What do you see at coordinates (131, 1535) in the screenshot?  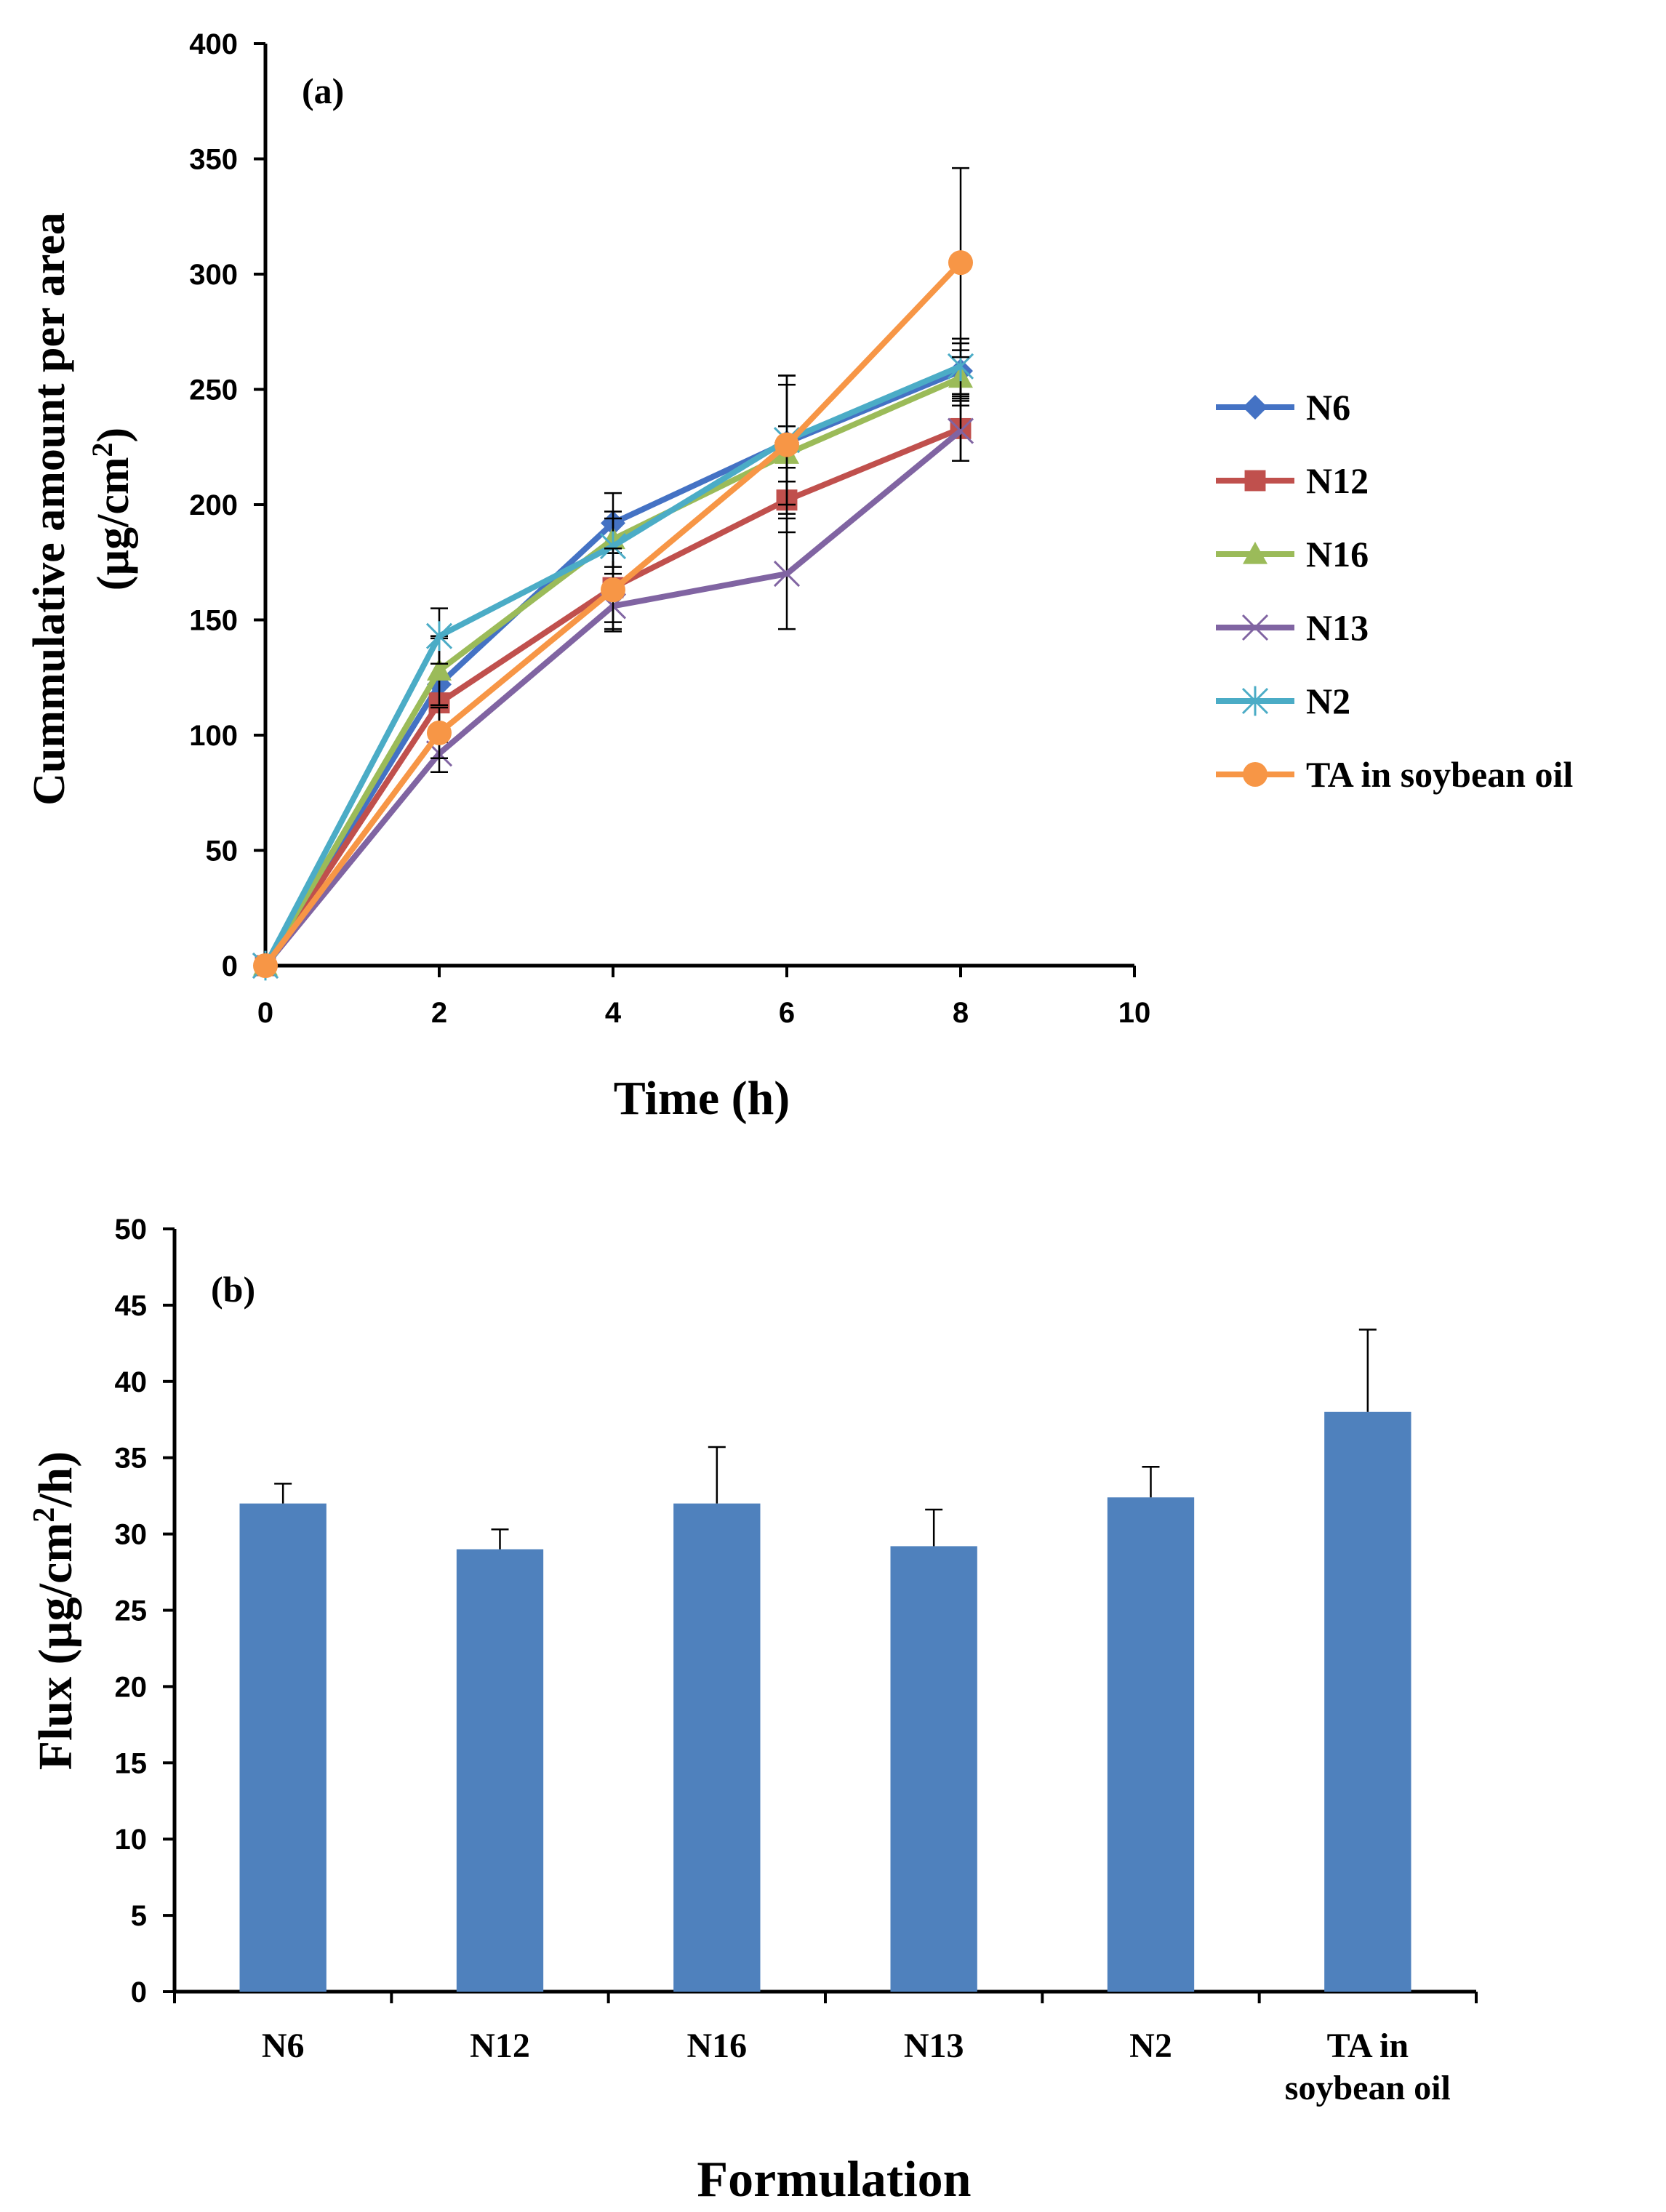 I see `panel-b-y-tick-label: 30` at bounding box center [131, 1535].